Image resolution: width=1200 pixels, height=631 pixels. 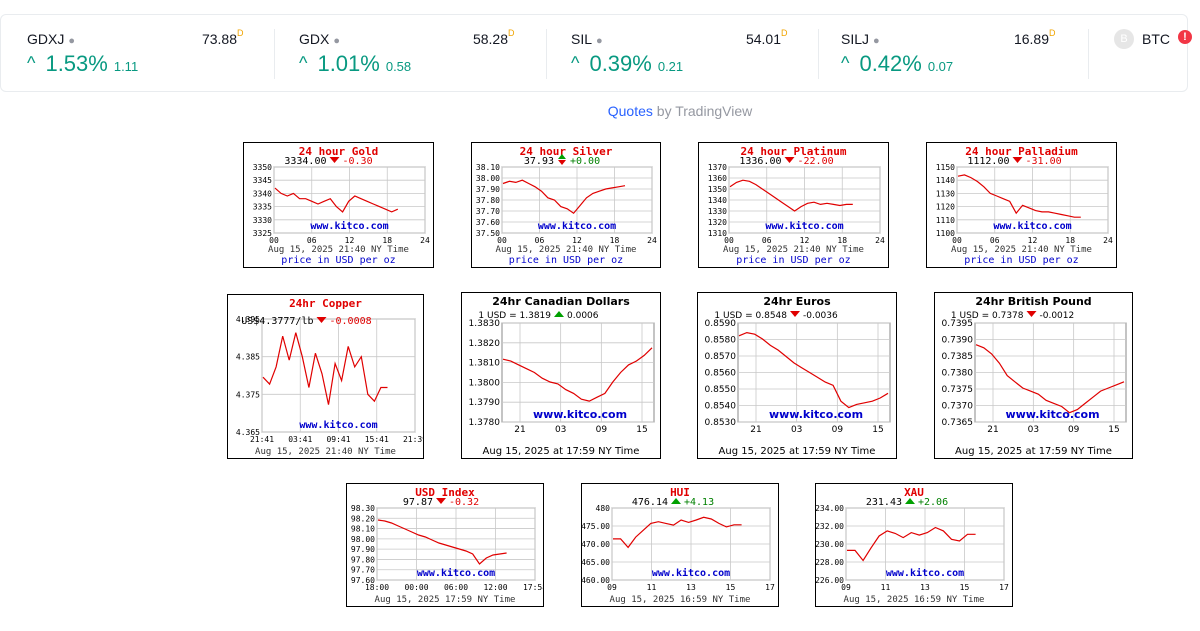 What do you see at coordinates (958, 341) in the screenshot?
I see `y-tick-label: 0.7390` at bounding box center [958, 341].